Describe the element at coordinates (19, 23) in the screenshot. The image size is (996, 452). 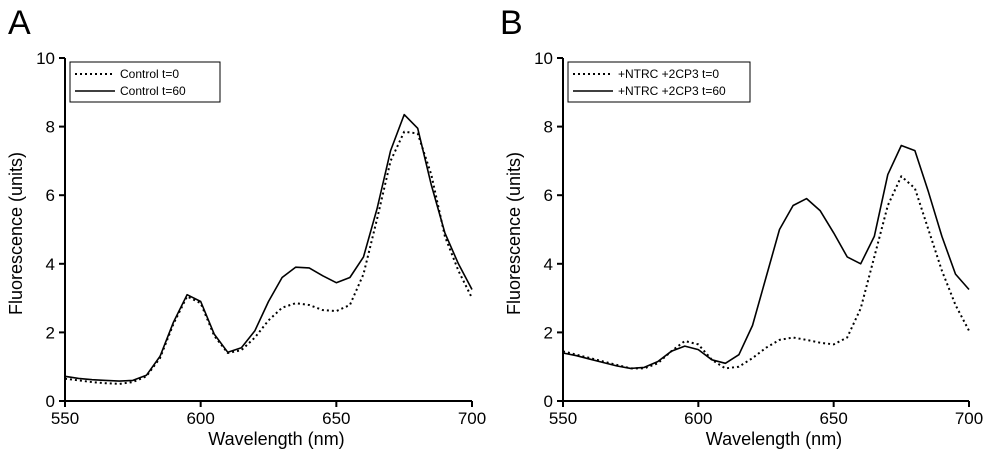
I see `panel-a-letter: A` at that location.